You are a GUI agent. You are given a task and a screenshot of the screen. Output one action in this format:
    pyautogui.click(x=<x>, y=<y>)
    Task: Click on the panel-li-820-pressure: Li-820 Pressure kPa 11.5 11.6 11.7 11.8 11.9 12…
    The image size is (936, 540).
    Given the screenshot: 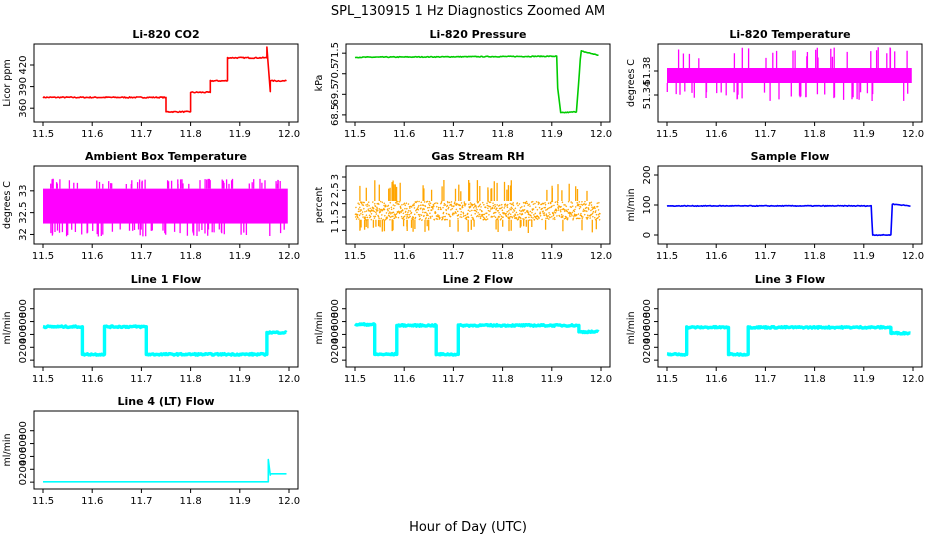 What is the action you would take?
    pyautogui.click(x=463, y=84)
    